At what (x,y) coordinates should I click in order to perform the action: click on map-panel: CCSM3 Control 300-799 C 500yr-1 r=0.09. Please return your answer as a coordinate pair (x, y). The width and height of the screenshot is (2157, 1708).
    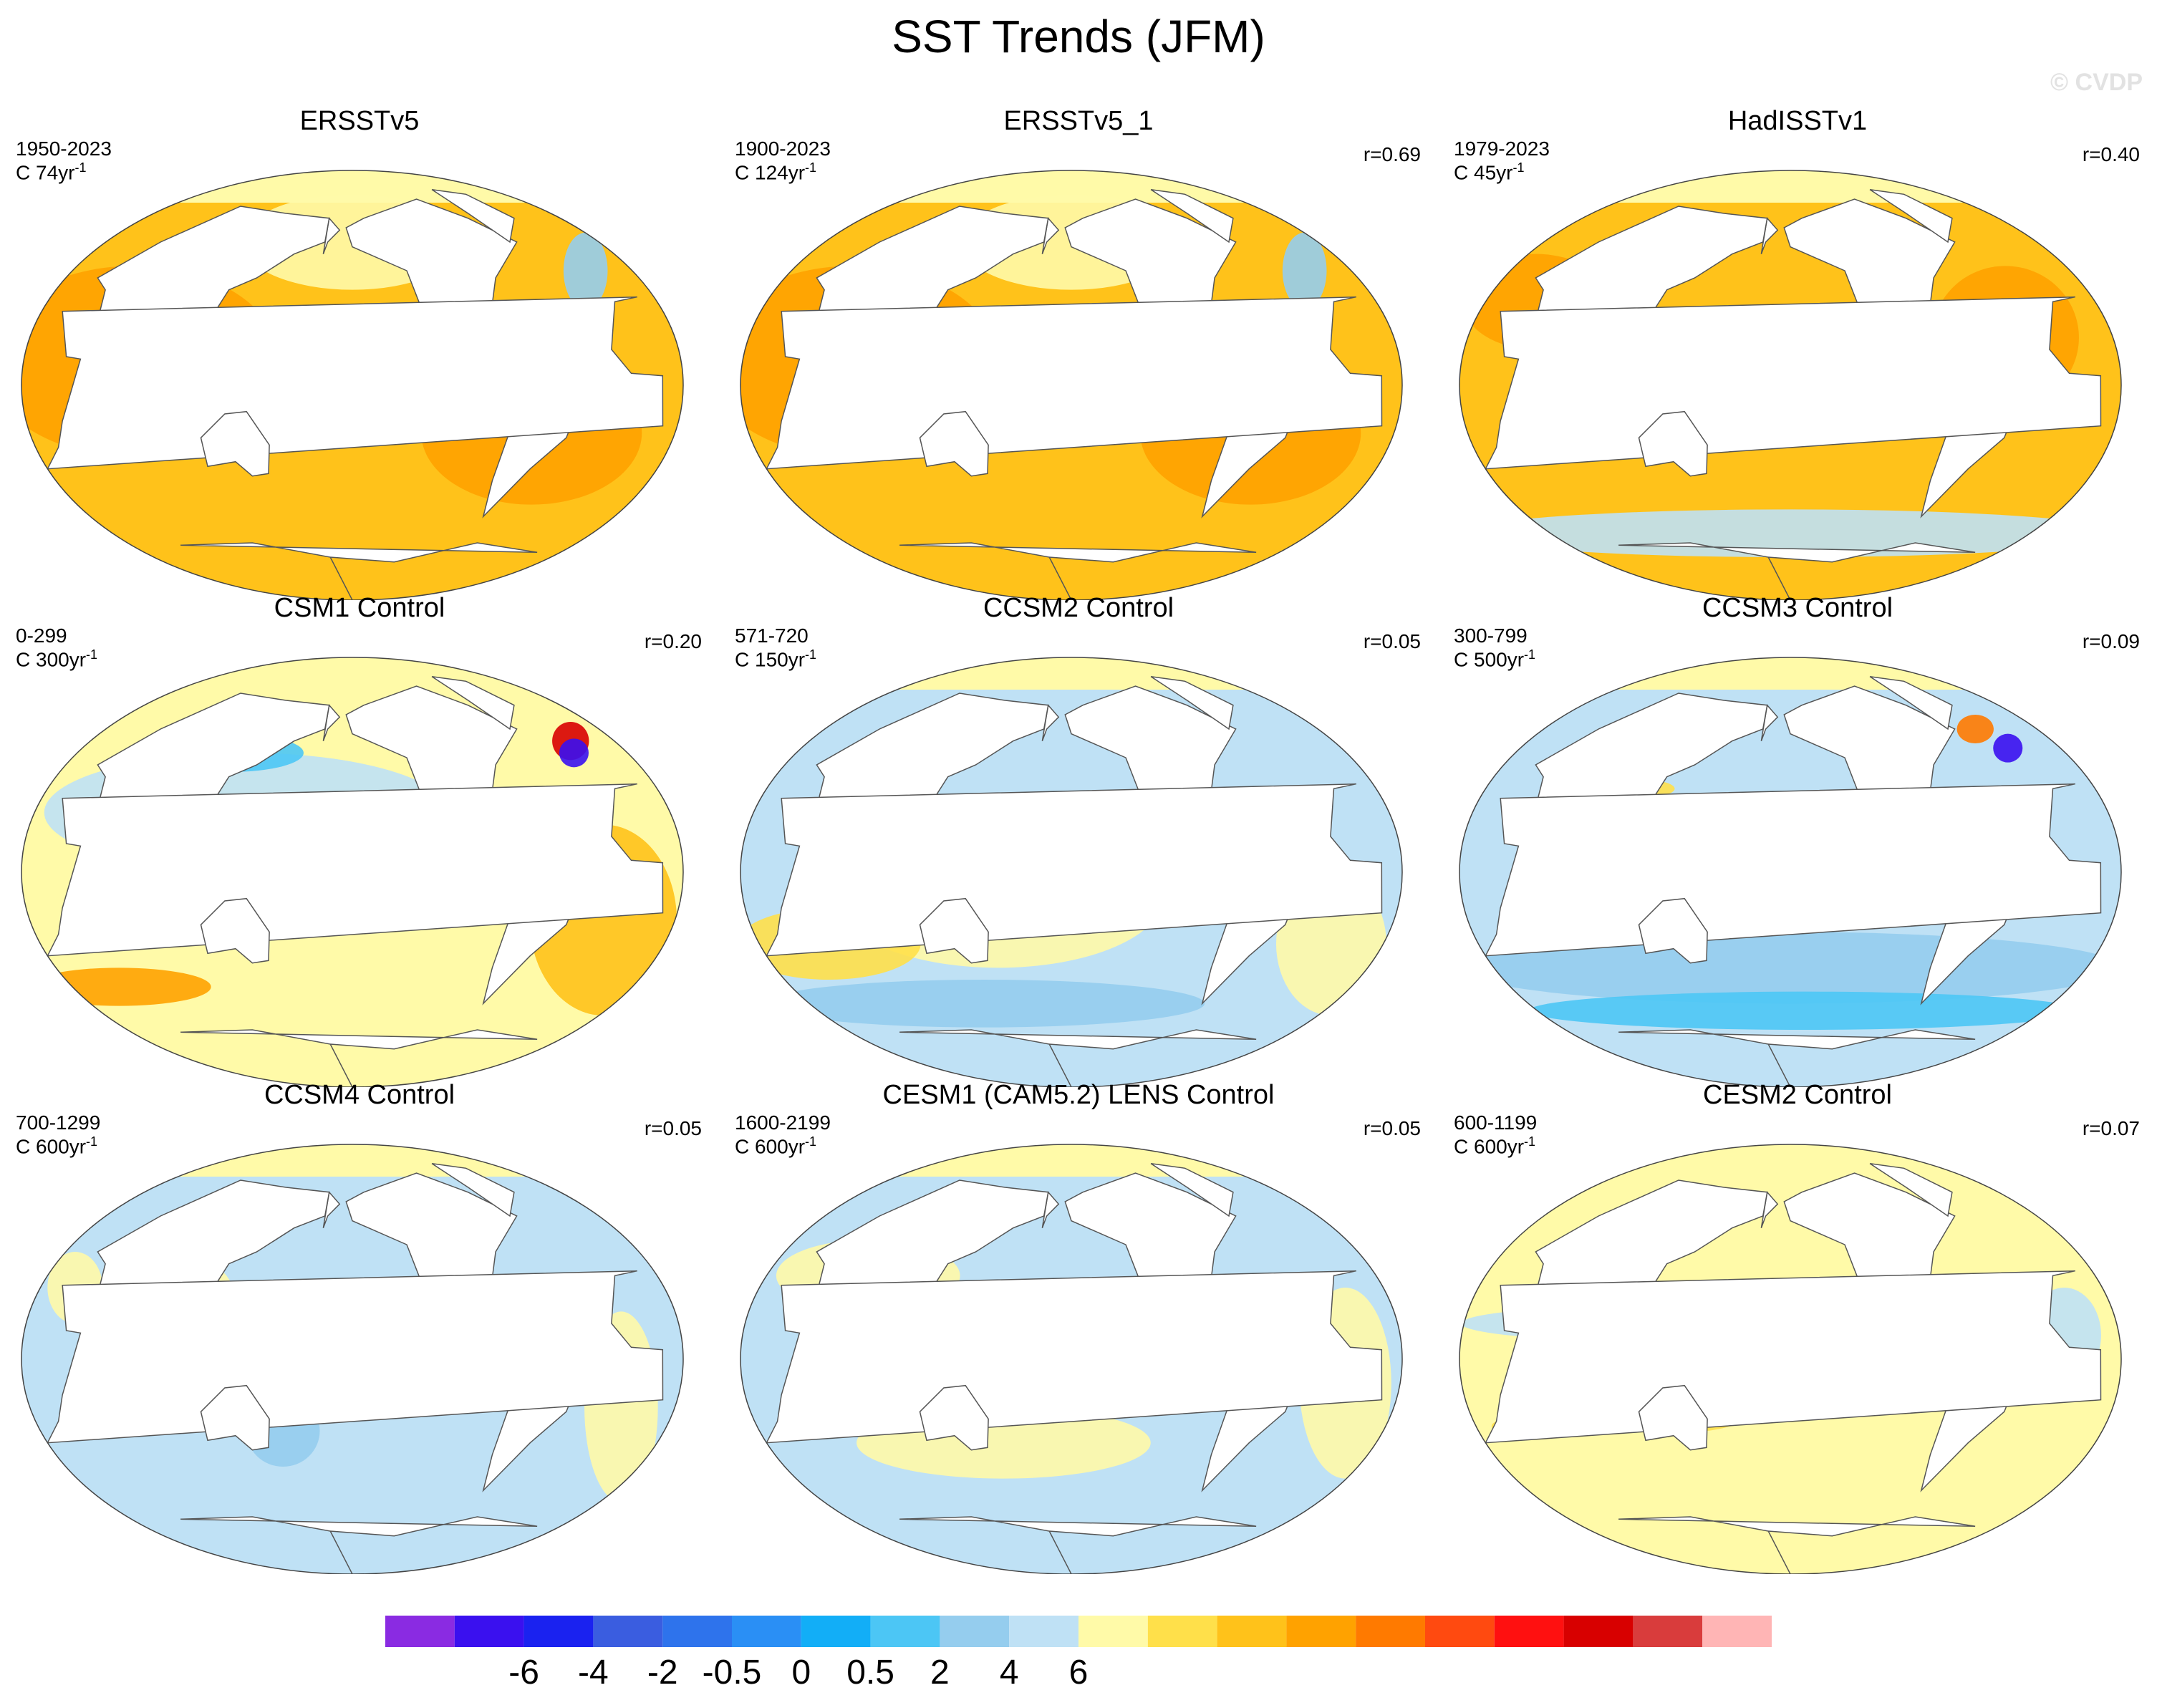
    Looking at the image, I should click on (1797, 840).